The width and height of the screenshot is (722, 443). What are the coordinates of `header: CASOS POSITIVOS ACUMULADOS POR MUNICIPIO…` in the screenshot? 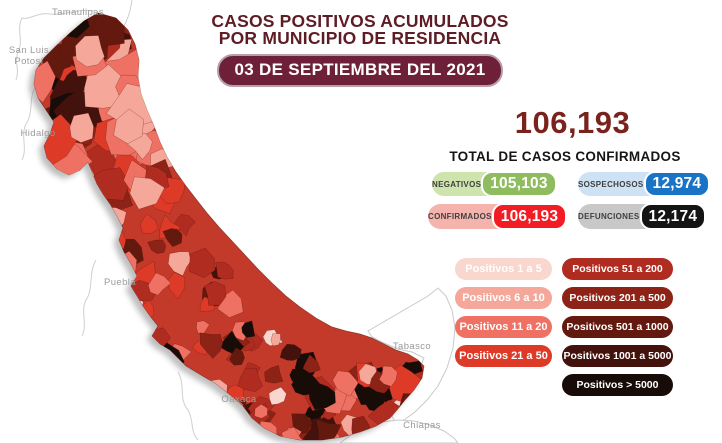 It's located at (360, 49).